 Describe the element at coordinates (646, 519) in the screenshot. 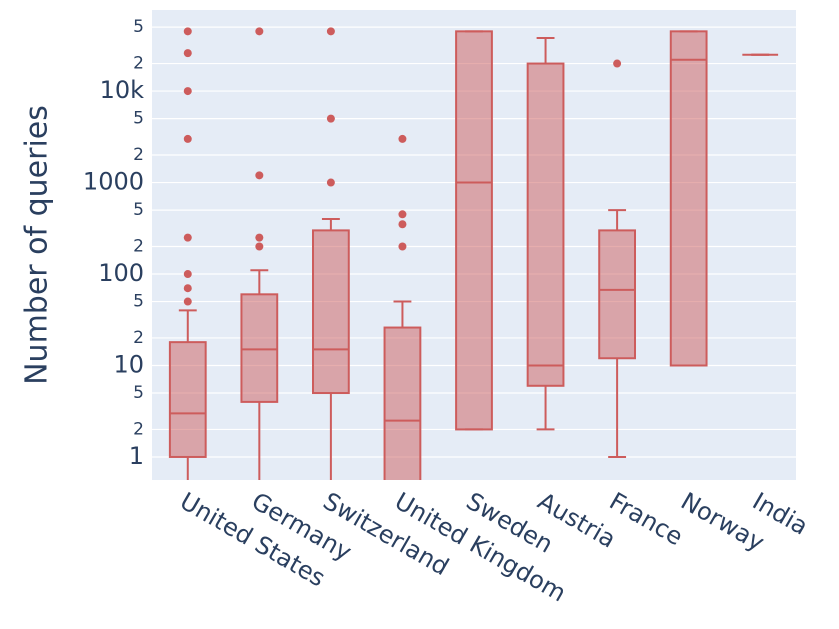

I see `x-tick-label: France` at that location.